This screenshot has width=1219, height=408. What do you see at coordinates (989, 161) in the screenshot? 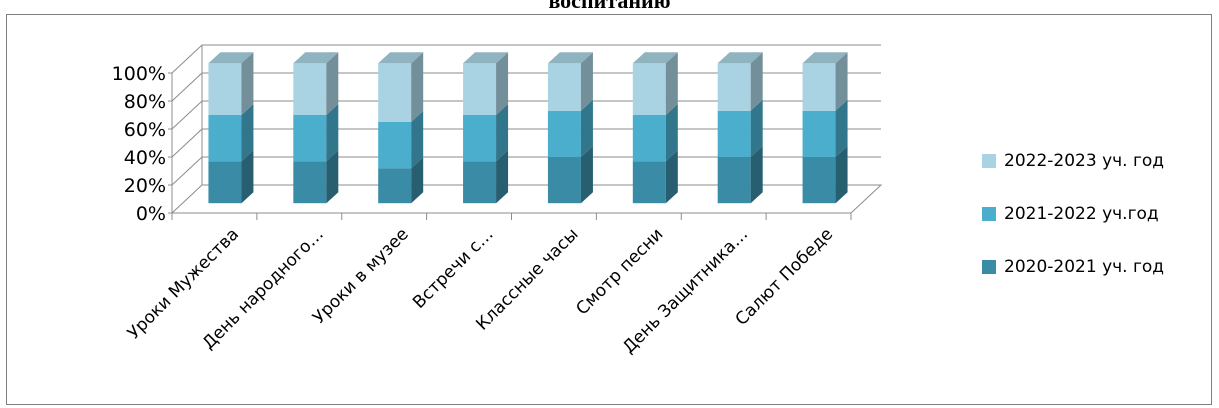
I see `legend-swatch-2022-2023` at bounding box center [989, 161].